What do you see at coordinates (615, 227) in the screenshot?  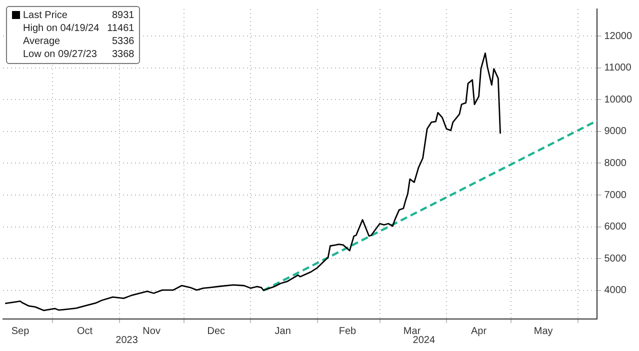 I see `y-tick-label: 6000` at bounding box center [615, 227].